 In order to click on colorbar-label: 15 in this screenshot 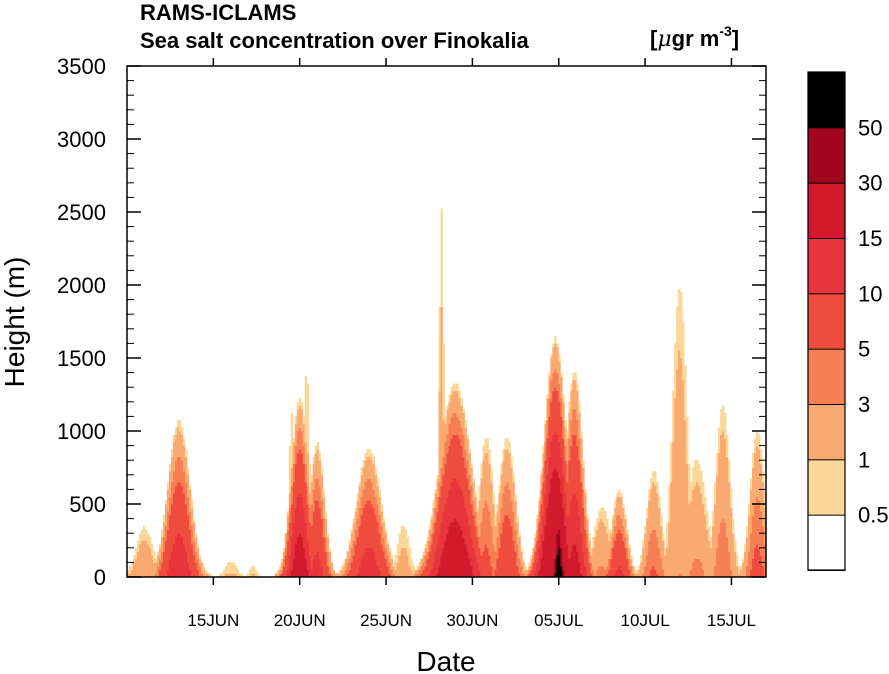, I will do `click(870, 238)`.